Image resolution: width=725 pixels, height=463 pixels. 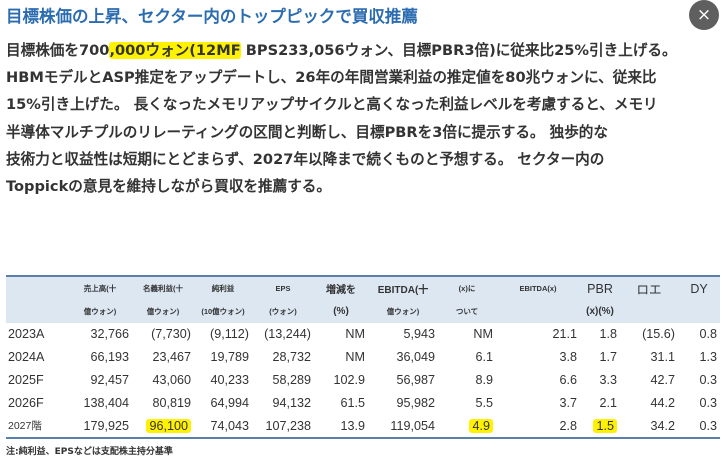 What do you see at coordinates (100, 426) in the screenshot?
I see `table-cell: 179,925` at bounding box center [100, 426].